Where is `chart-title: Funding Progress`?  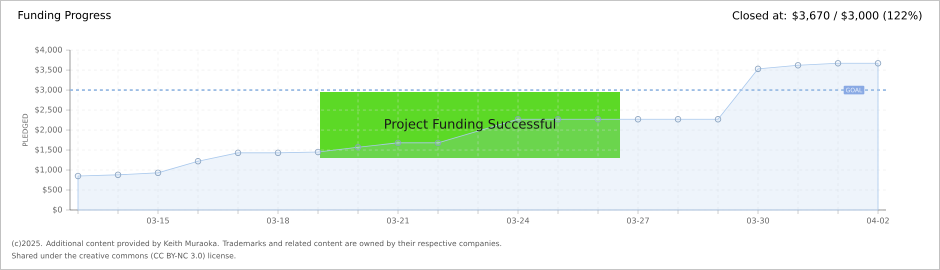 chart-title: Funding Progress is located at coordinates (64, 16).